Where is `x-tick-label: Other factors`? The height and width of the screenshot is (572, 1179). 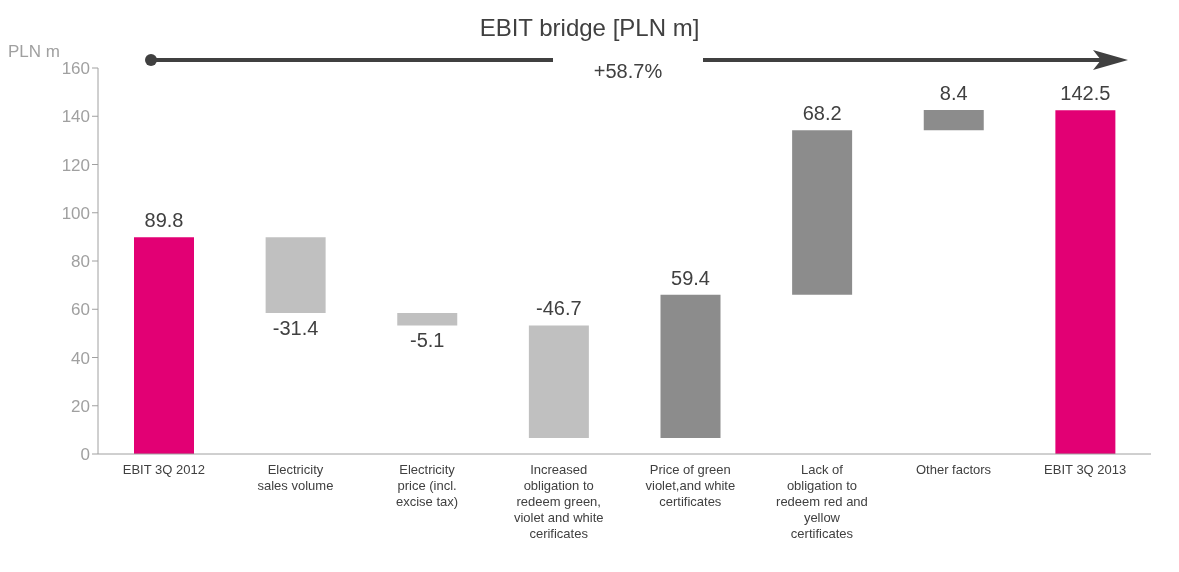
x-tick-label: Other factors is located at coordinates (953, 469).